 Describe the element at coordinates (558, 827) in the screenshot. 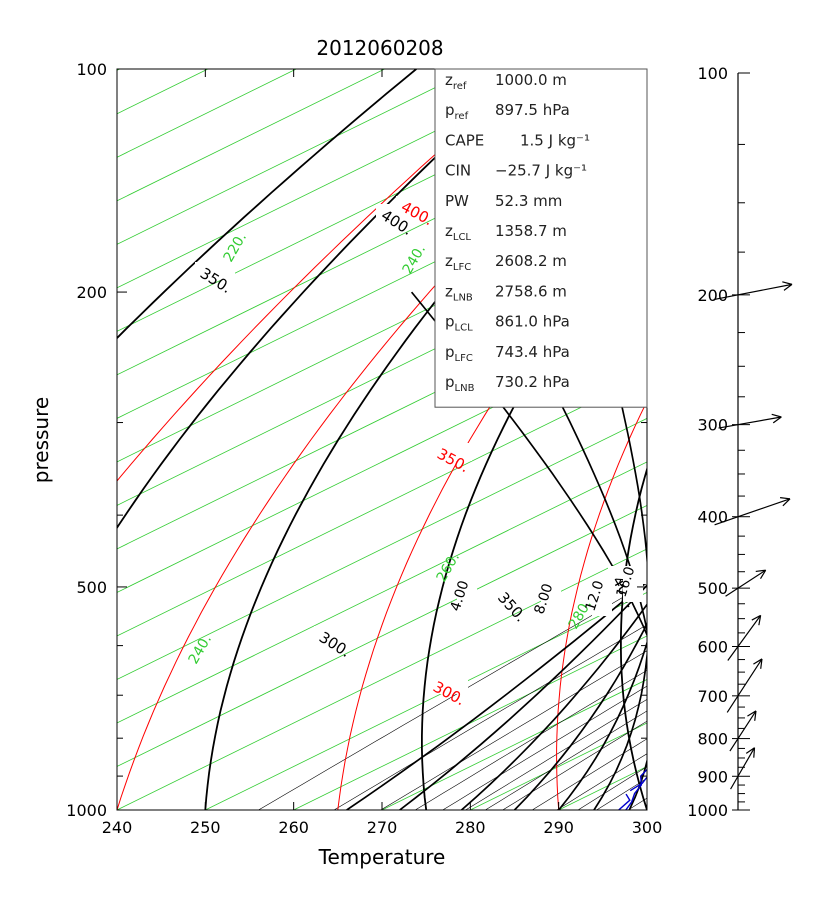

I see `x-tick-label: 290` at that location.